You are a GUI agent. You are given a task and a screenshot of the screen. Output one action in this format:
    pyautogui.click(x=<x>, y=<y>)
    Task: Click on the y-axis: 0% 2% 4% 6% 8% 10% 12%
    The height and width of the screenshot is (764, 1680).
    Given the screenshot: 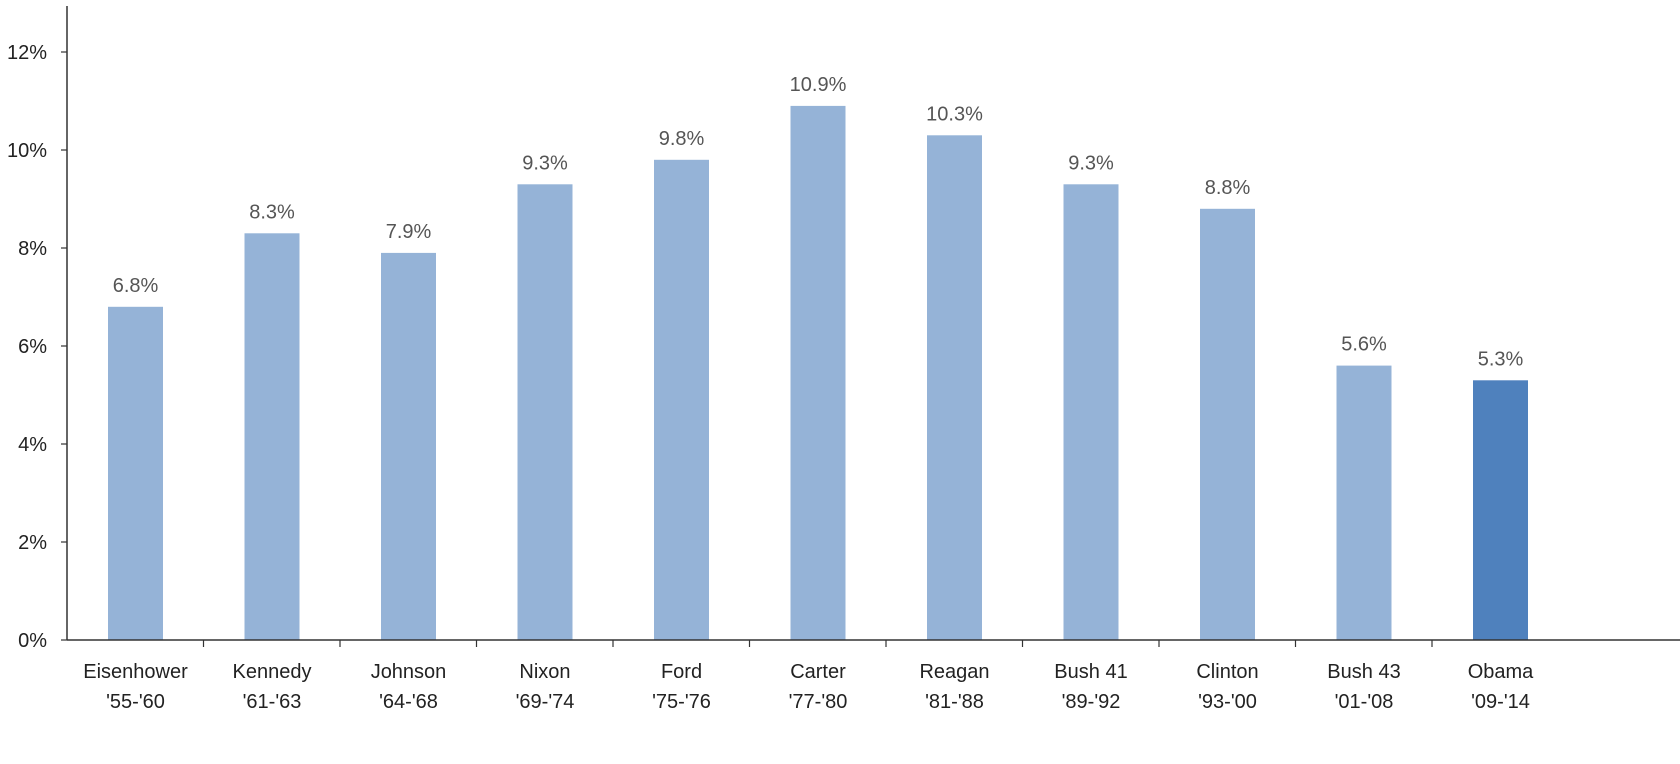 What is the action you would take?
    pyautogui.click(x=37, y=329)
    